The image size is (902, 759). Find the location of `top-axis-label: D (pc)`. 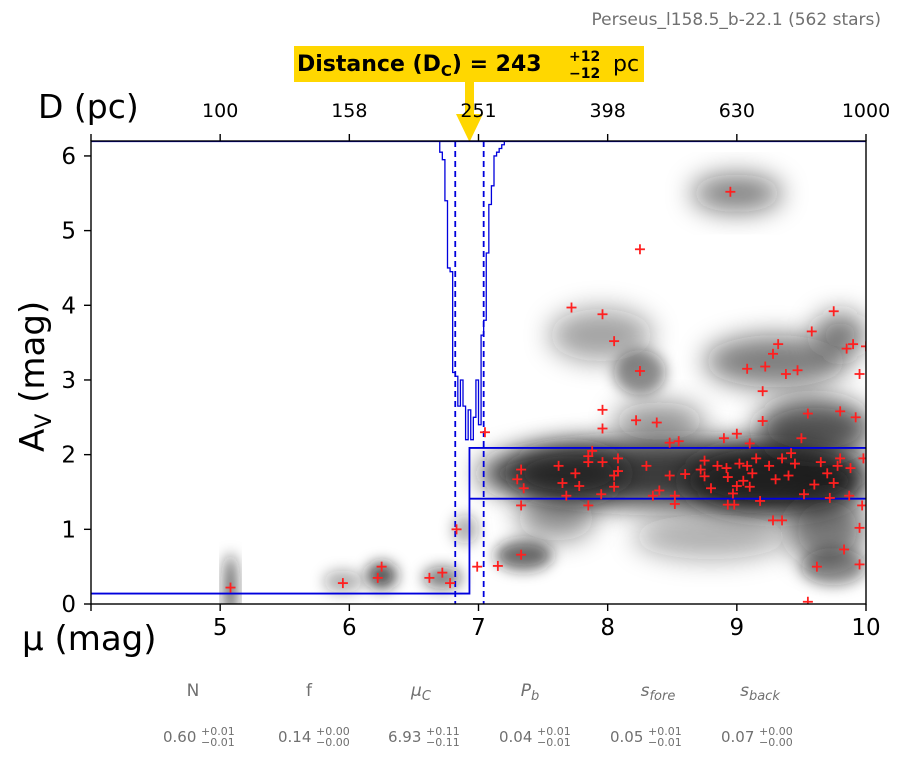

top-axis-label: D (pc) is located at coordinates (88, 106).